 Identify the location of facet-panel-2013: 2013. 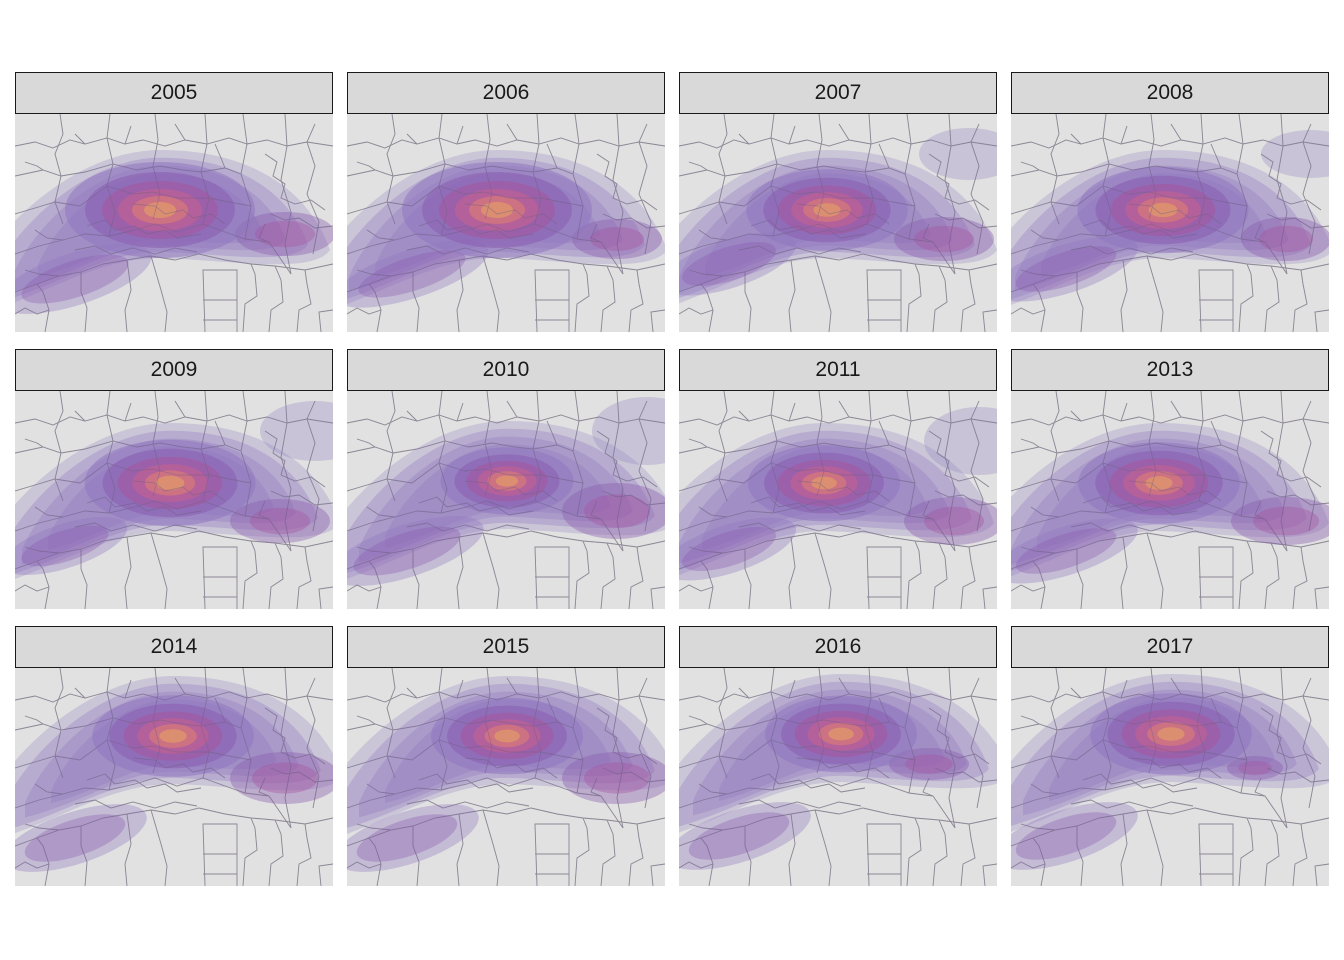
(1170, 479).